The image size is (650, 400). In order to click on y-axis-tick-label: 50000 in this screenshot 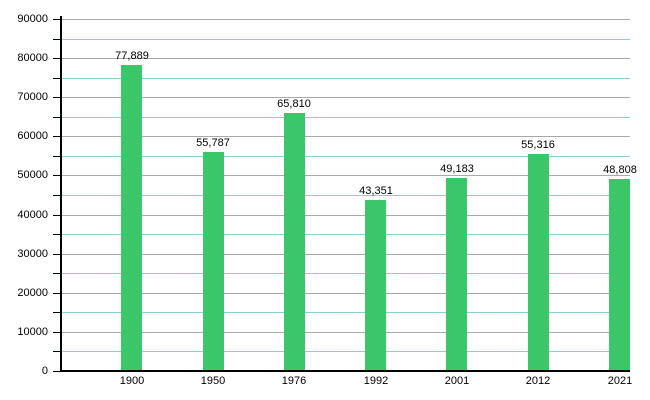, I will do `click(32, 175)`.